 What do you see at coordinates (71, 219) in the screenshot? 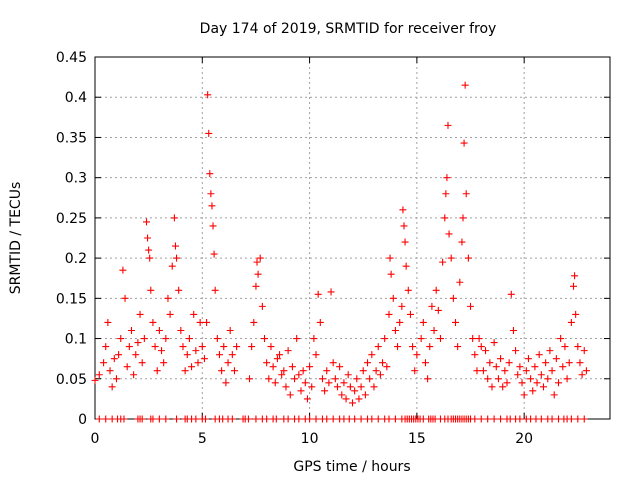
I see `y-tick-label: 0.25` at bounding box center [71, 219].